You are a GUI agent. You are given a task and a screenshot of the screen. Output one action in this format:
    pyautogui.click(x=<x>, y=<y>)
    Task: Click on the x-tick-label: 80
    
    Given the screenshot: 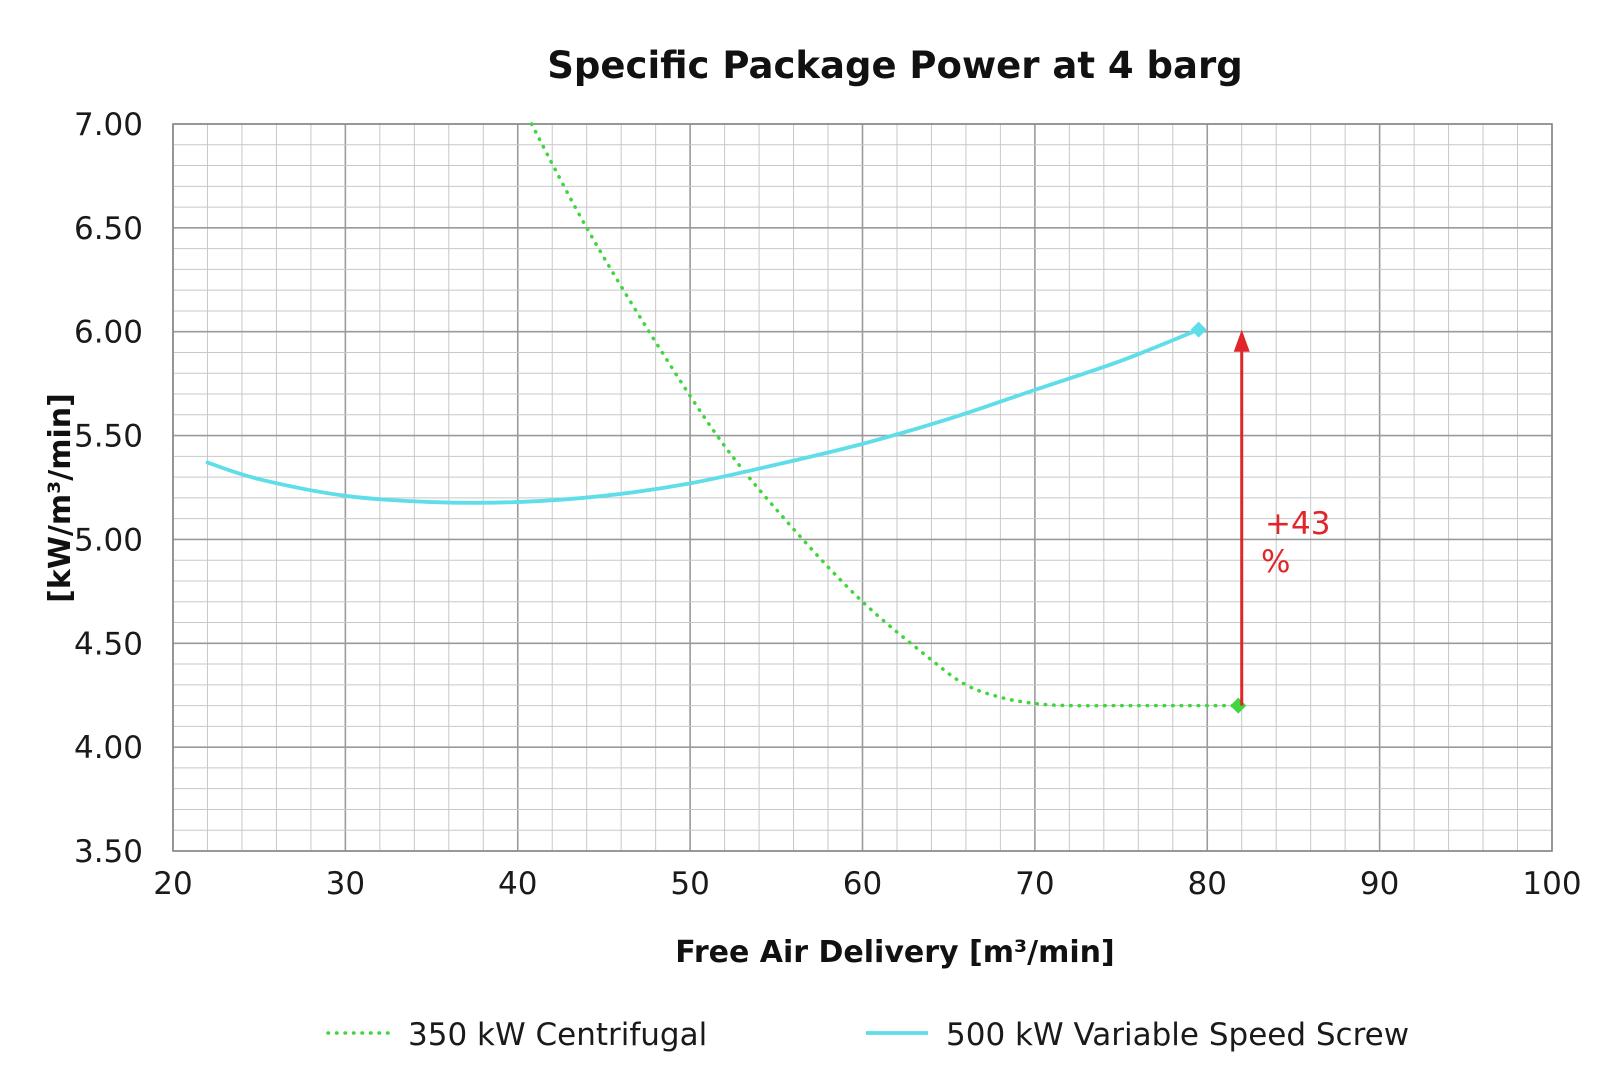 What is the action you would take?
    pyautogui.click(x=1207, y=884)
    